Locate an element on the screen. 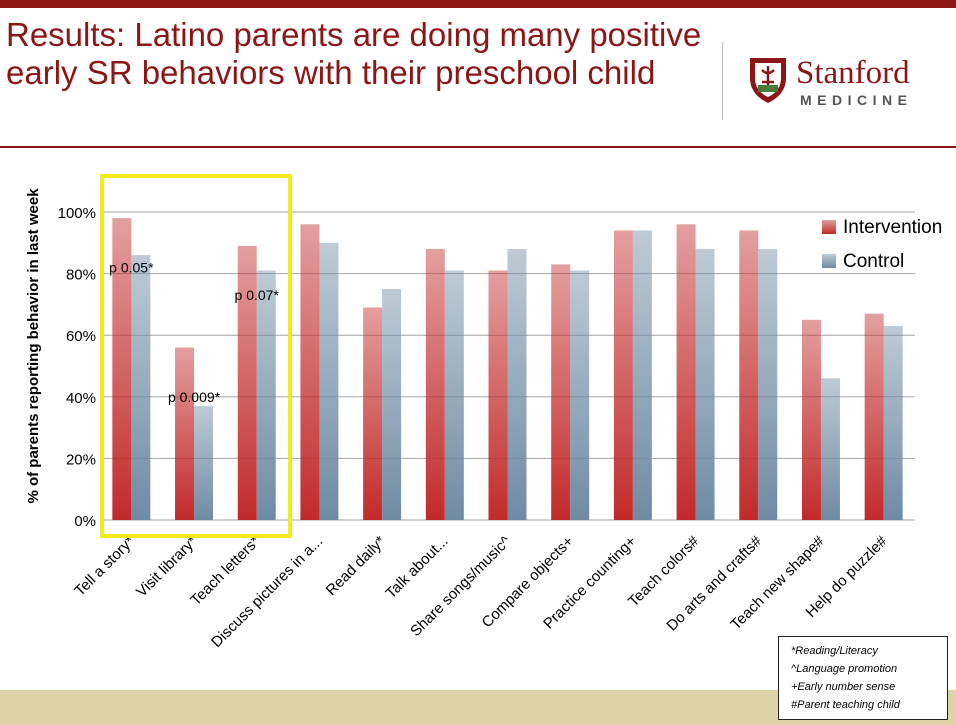 The image size is (956, 725). logo-wordmark: Stanford is located at coordinates (853, 73).